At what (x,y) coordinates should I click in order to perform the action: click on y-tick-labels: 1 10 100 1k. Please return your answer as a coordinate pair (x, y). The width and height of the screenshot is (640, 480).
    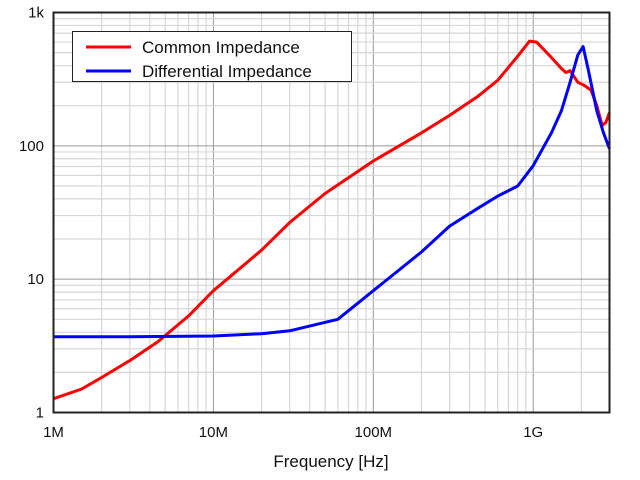
    Looking at the image, I should click on (32, 213).